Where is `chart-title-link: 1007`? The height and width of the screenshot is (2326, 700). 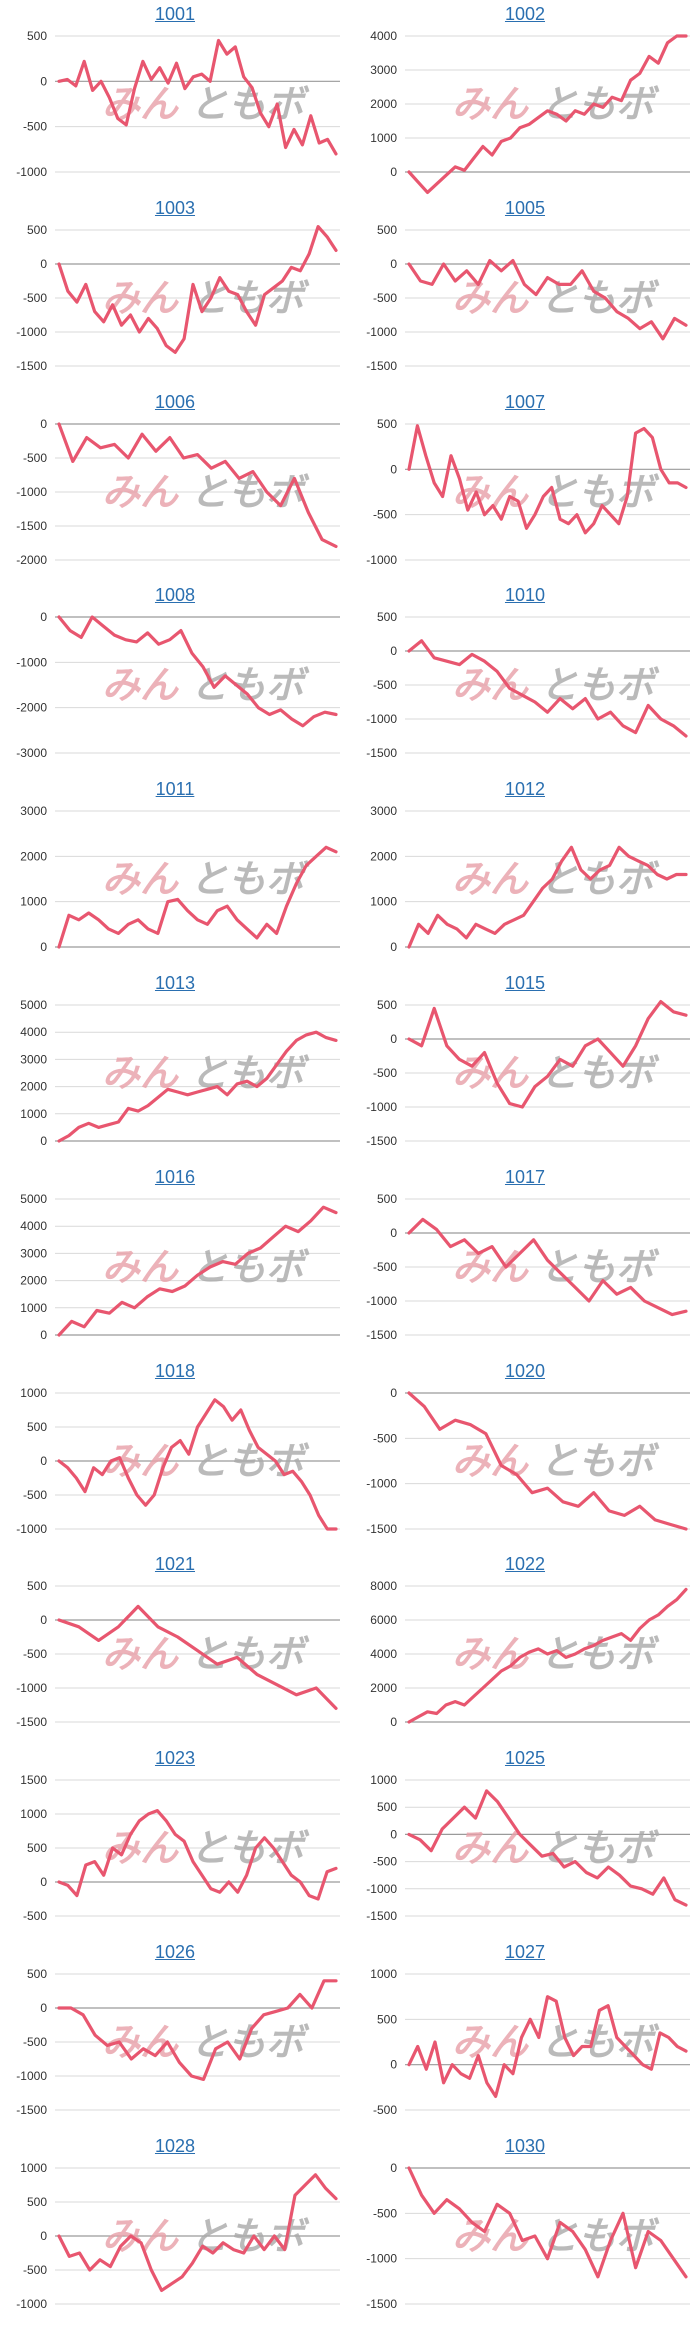
chart-title-link: 1007 is located at coordinates (525, 401).